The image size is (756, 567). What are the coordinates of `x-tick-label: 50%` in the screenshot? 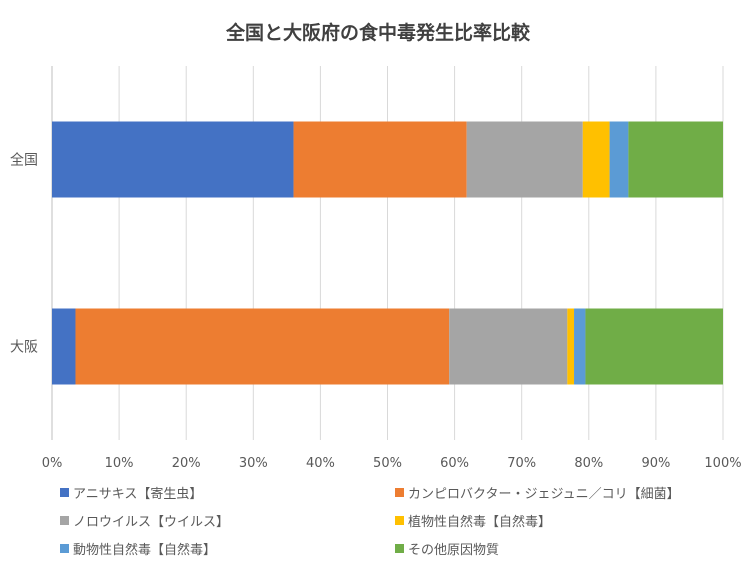 It's located at (387, 463).